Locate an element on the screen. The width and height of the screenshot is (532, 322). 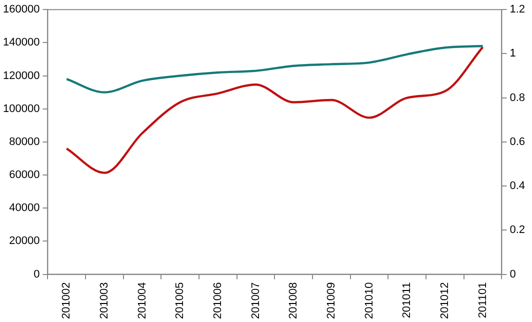
y2-tick-label: 1 is located at coordinates (513, 54).